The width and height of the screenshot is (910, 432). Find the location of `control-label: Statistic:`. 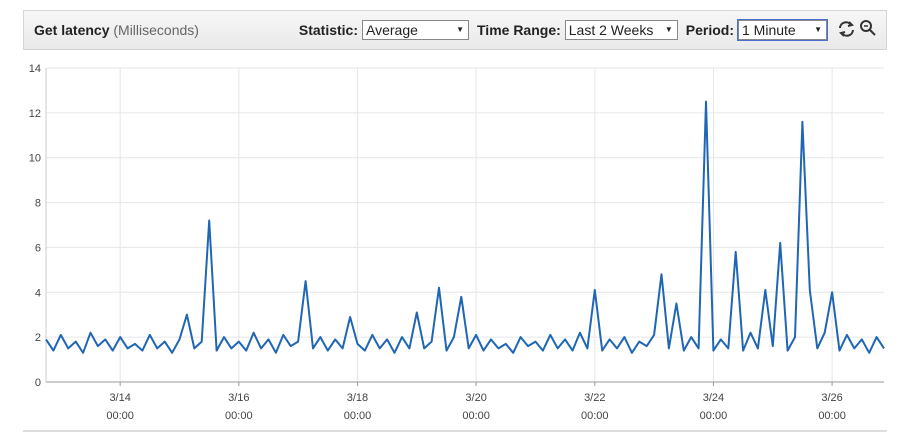

control-label: Statistic: is located at coordinates (328, 30).